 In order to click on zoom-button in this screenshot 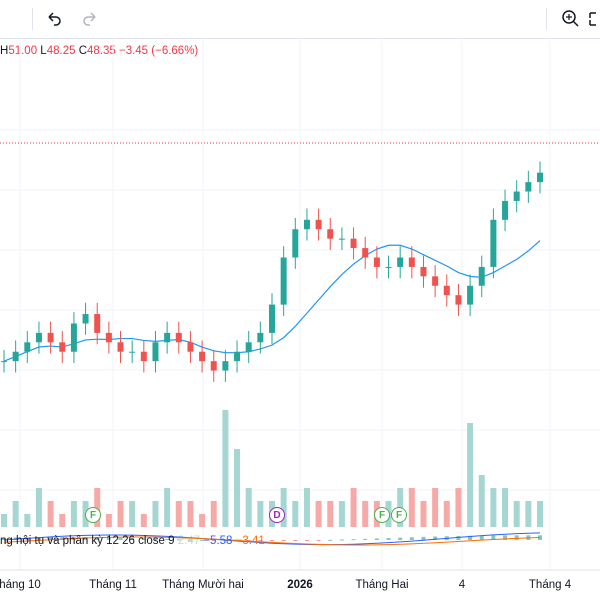, I will do `click(571, 19)`.